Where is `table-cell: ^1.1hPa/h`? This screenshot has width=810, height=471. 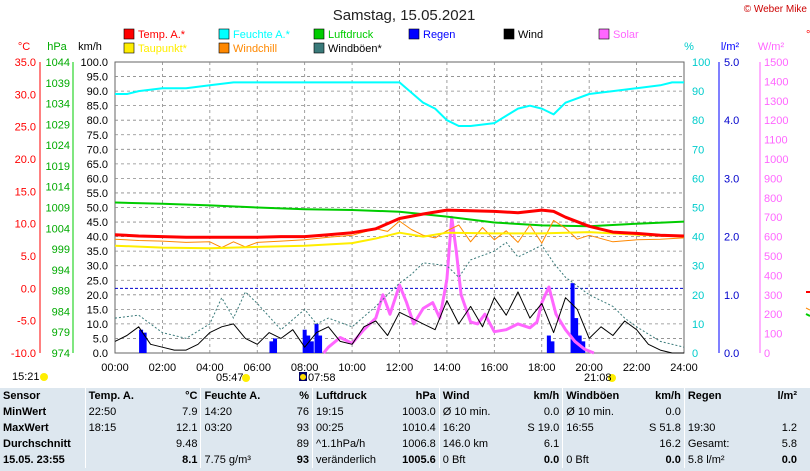 table-cell: ^1.1hPa/h is located at coordinates (350, 444).